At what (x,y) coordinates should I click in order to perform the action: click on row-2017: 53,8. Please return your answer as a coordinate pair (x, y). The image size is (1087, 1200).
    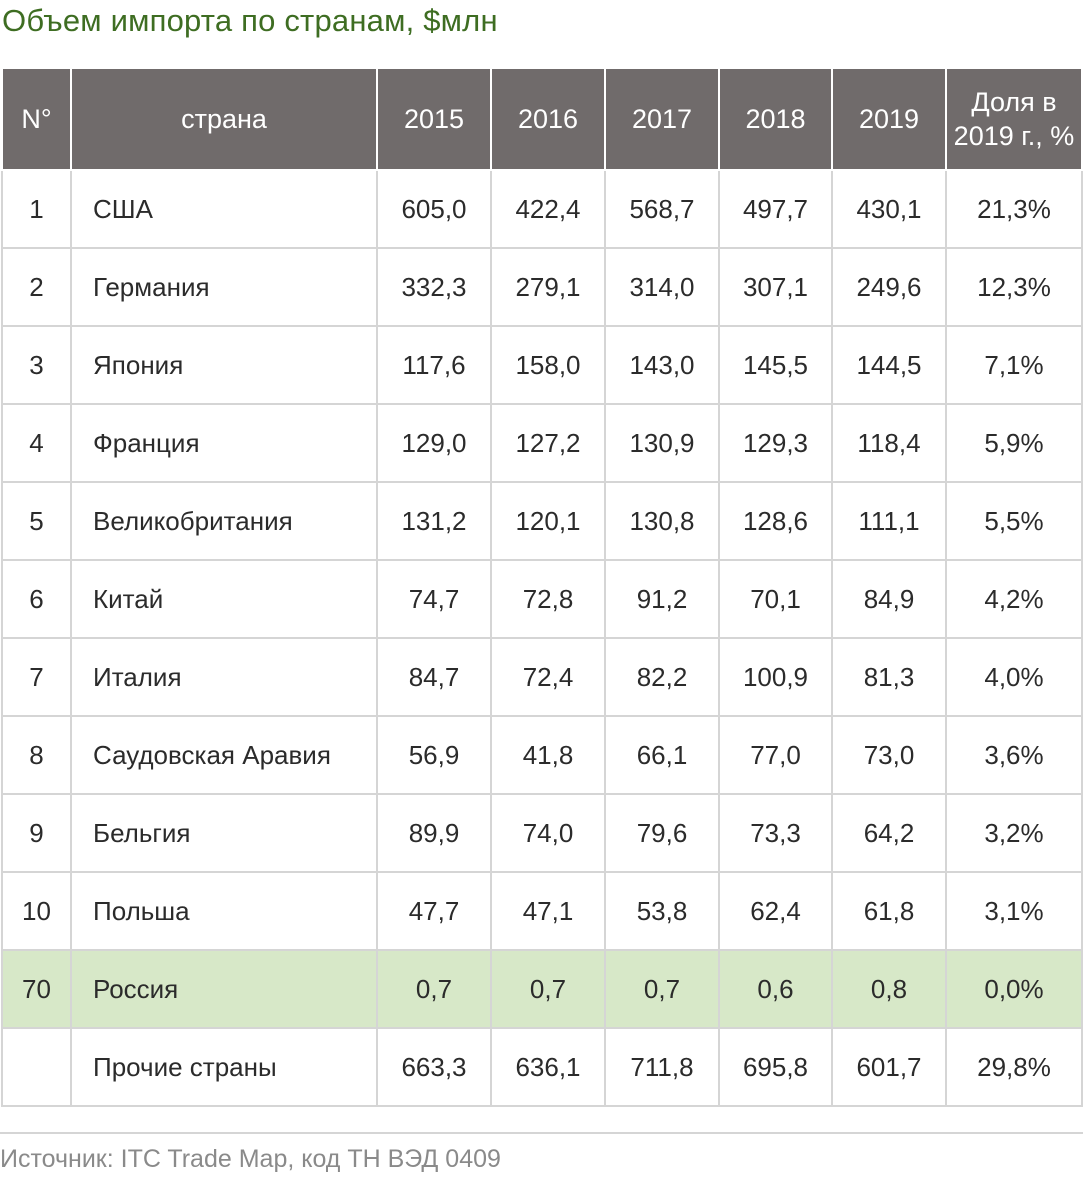
    Looking at the image, I should click on (662, 911).